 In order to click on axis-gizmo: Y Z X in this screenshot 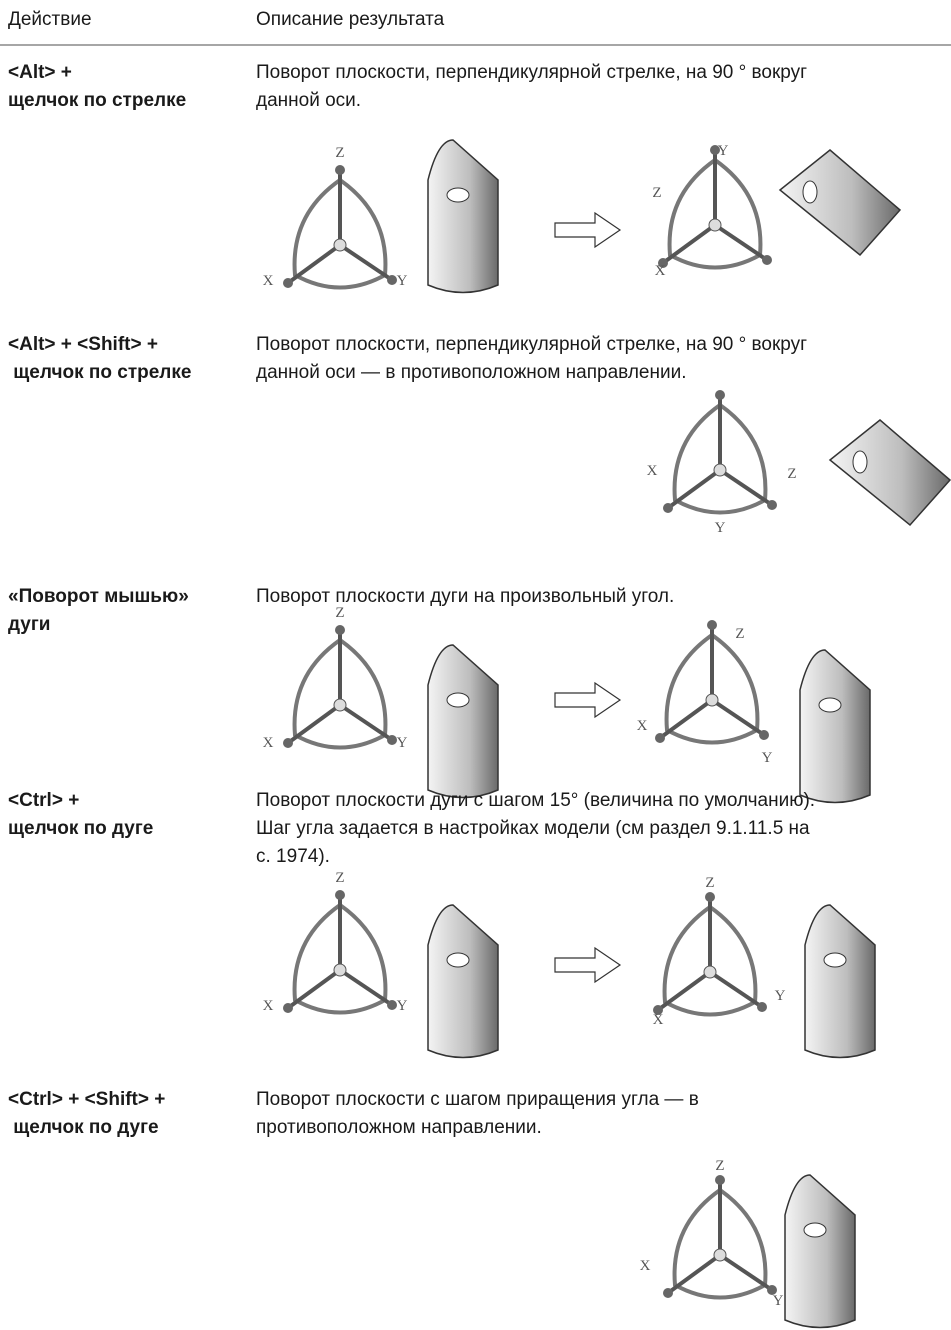, I will do `click(712, 211)`.